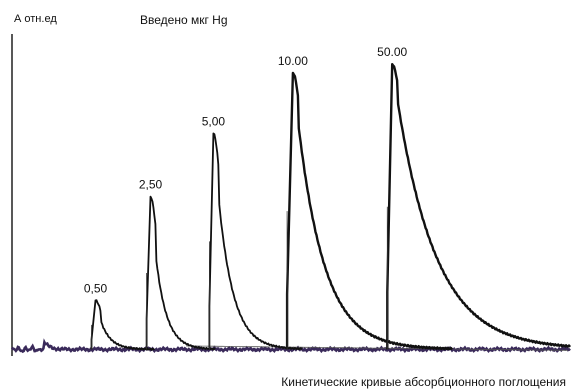 The width and height of the screenshot is (580, 392). I want to click on peak-label-3: 5,00, so click(214, 121).